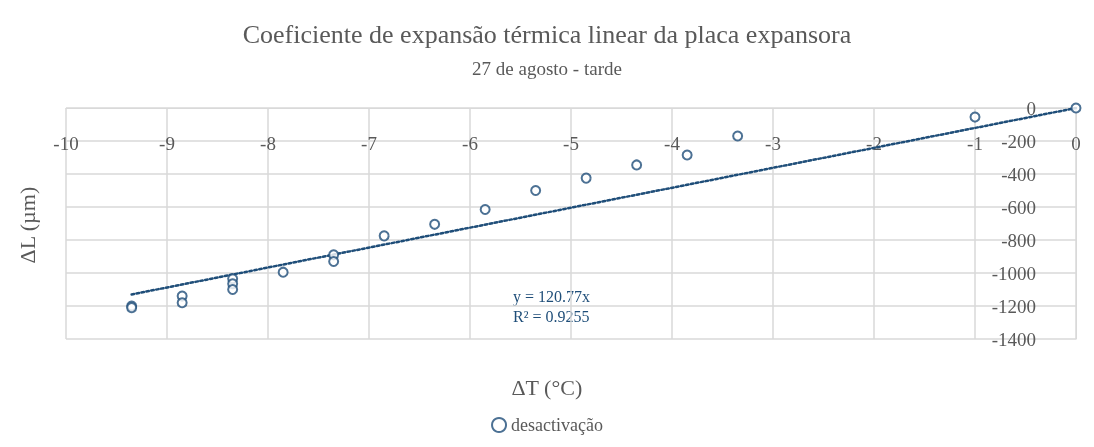 This screenshot has height=447, width=1094. What do you see at coordinates (571, 143) in the screenshot?
I see `x-tick-label: -5` at bounding box center [571, 143].